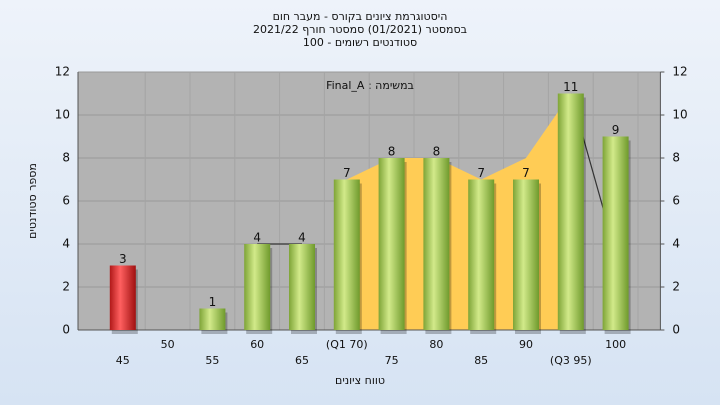 The image size is (720, 405). What do you see at coordinates (66, 158) in the screenshot?
I see `y-tick-label: 8` at bounding box center [66, 158].